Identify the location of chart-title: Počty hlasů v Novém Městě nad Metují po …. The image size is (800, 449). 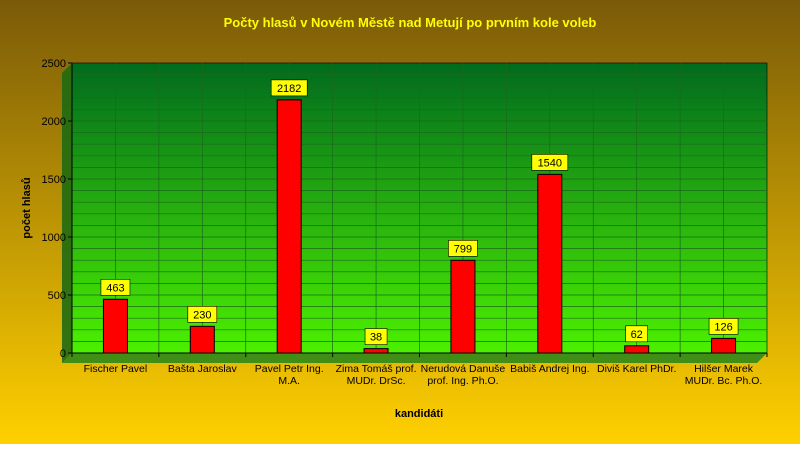
(410, 22).